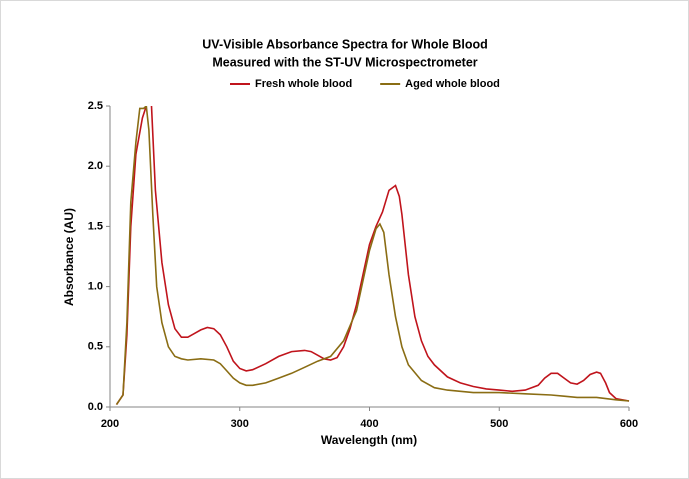 This screenshot has height=479, width=689. Describe the element at coordinates (95, 347) in the screenshot. I see `y-tick-label: 0.5` at that location.